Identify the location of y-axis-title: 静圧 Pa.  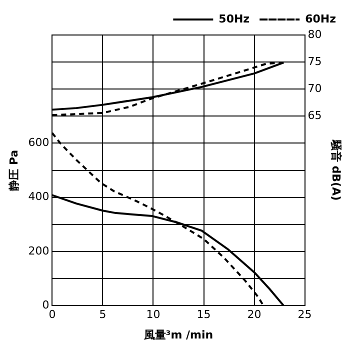
(13, 171).